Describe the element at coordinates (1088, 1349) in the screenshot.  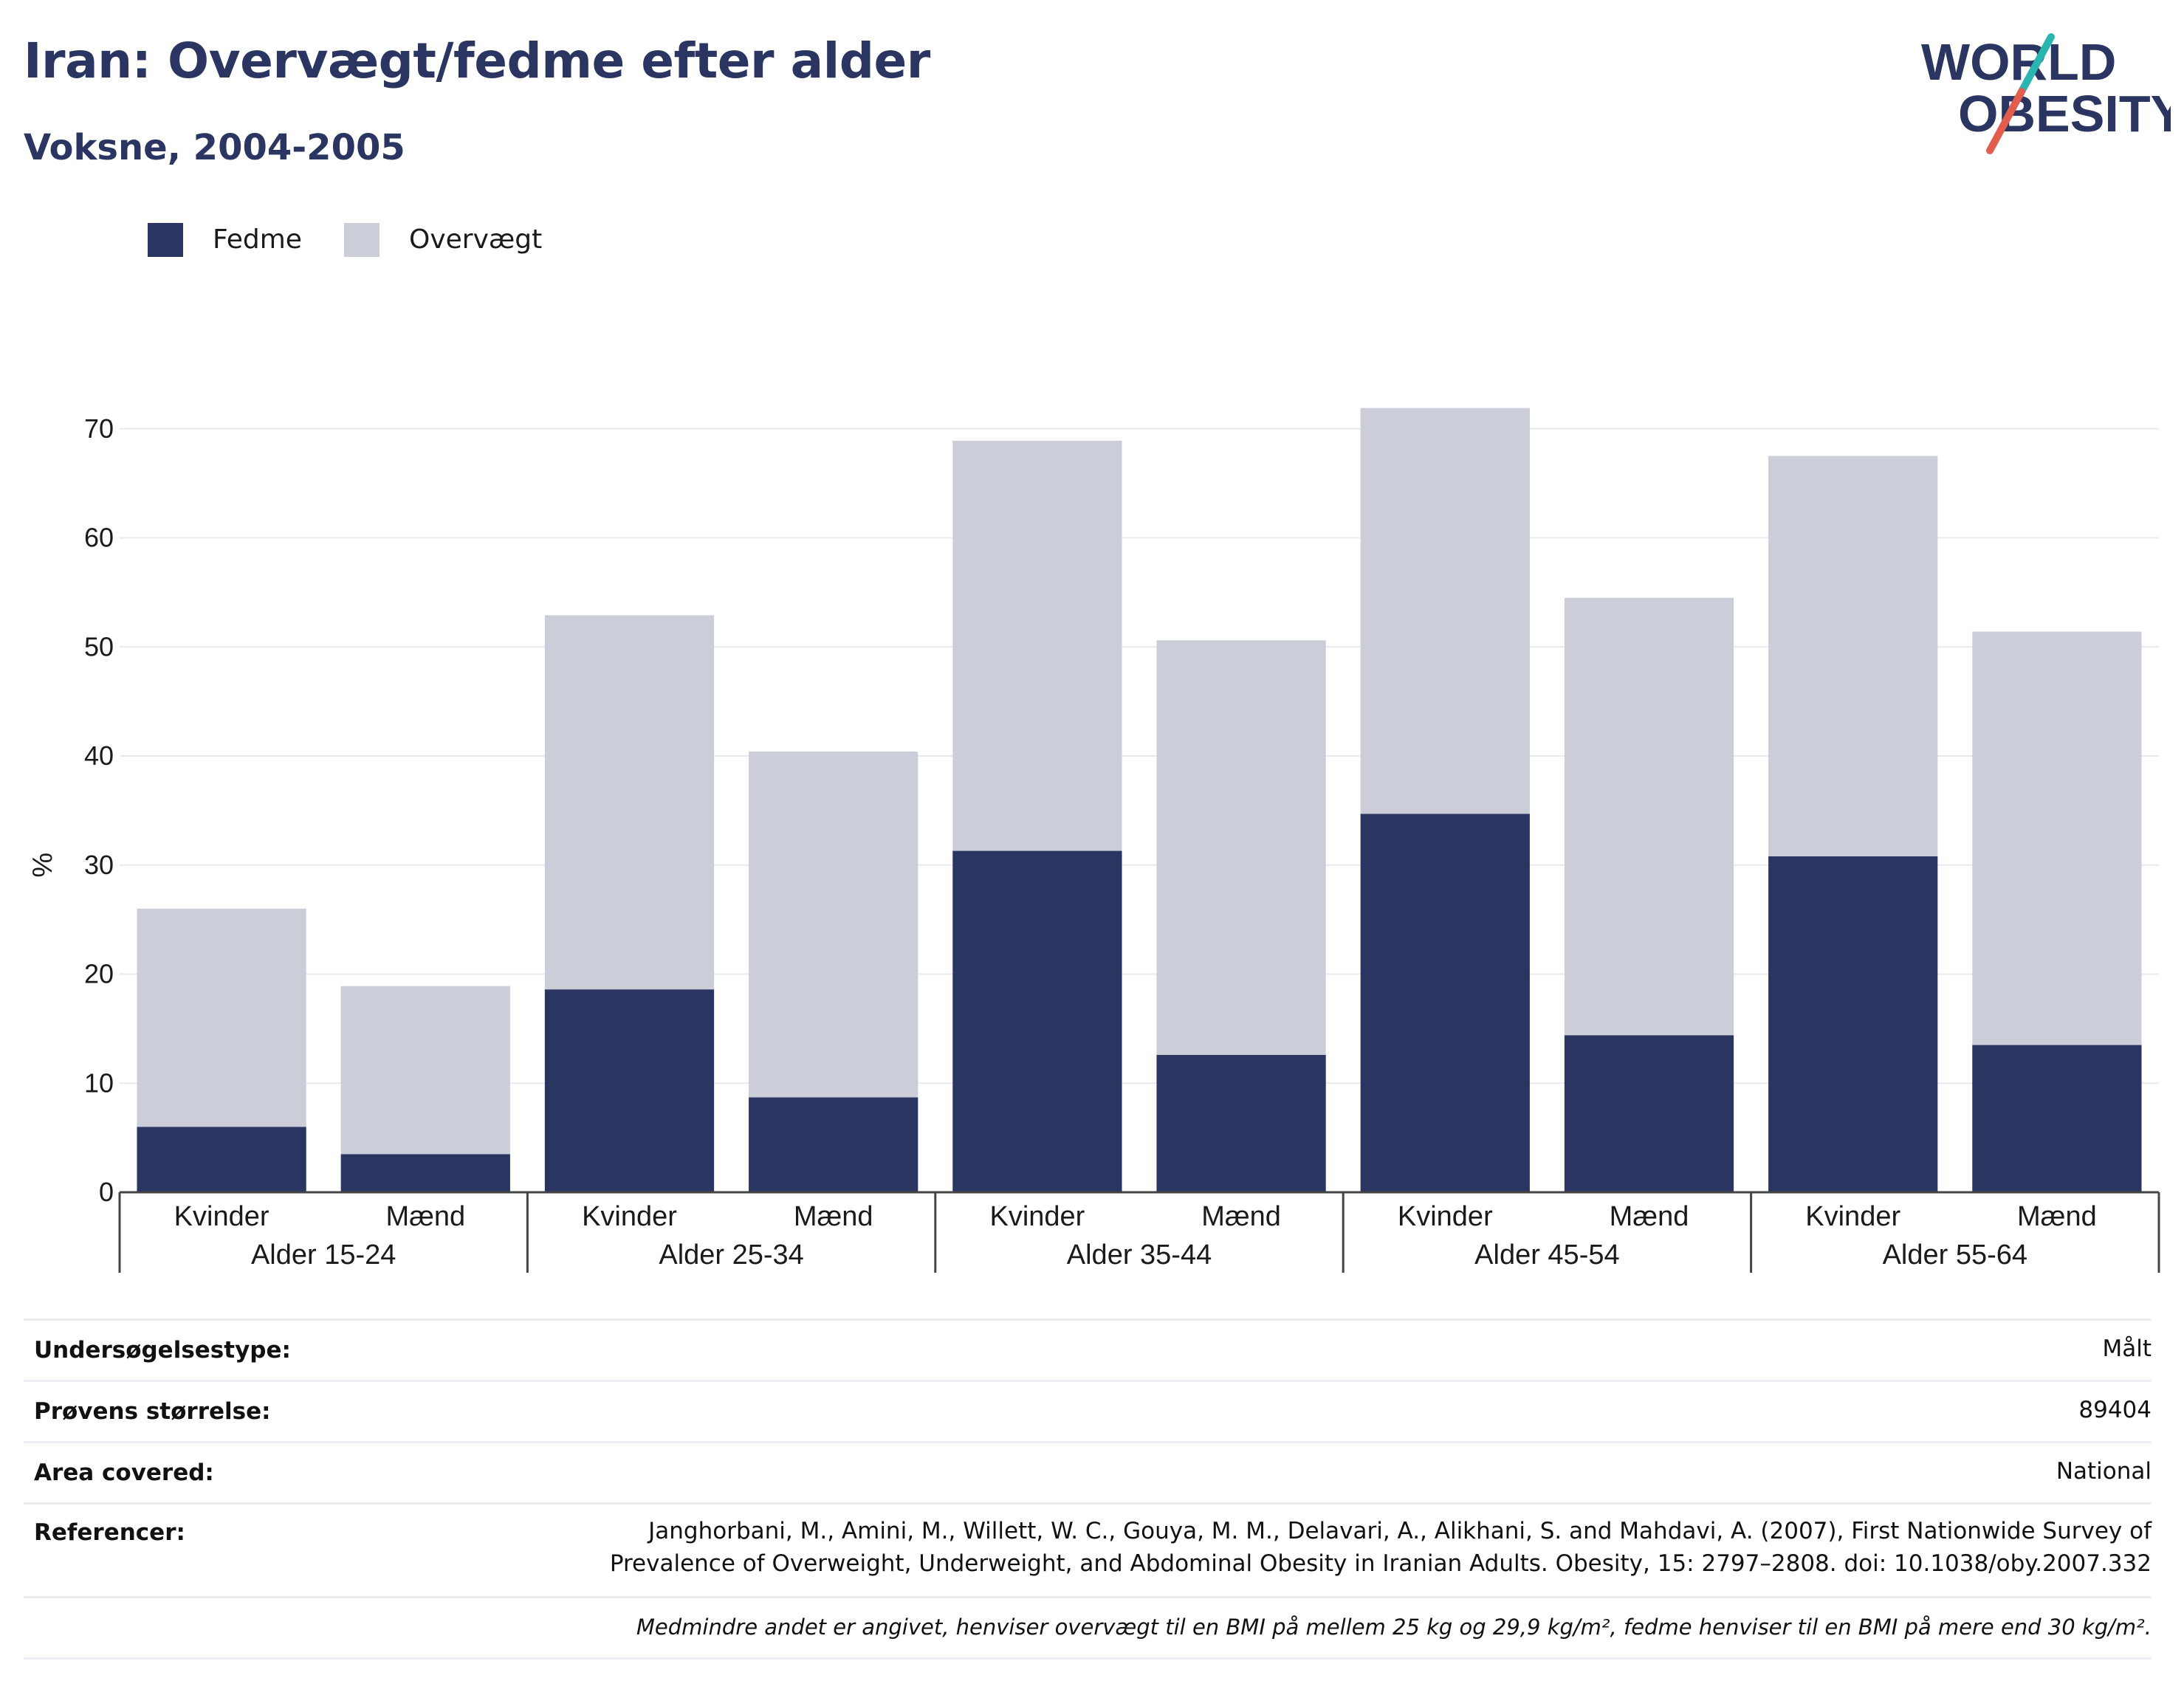
I see `info-row-survey-type: Undersøgelsestype: Målt` at that location.